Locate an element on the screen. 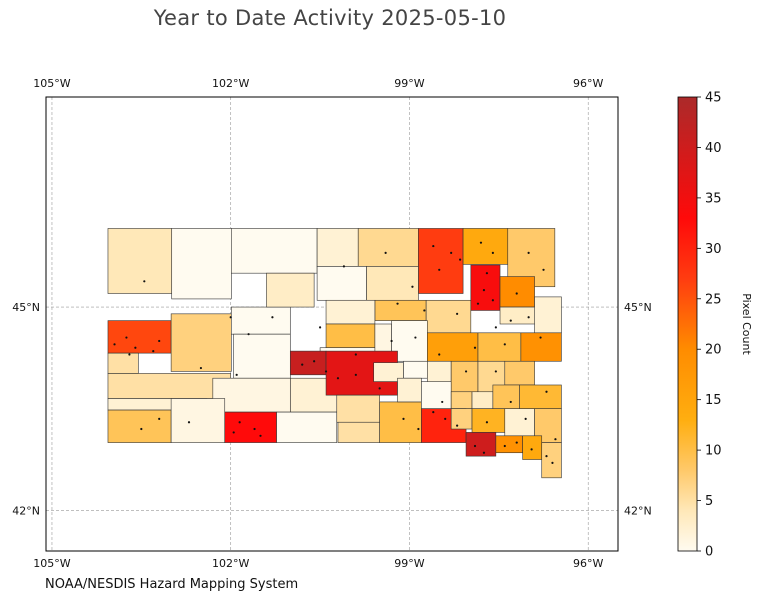 This screenshot has width=760, height=603. county-yankton is located at coordinates (509, 444).